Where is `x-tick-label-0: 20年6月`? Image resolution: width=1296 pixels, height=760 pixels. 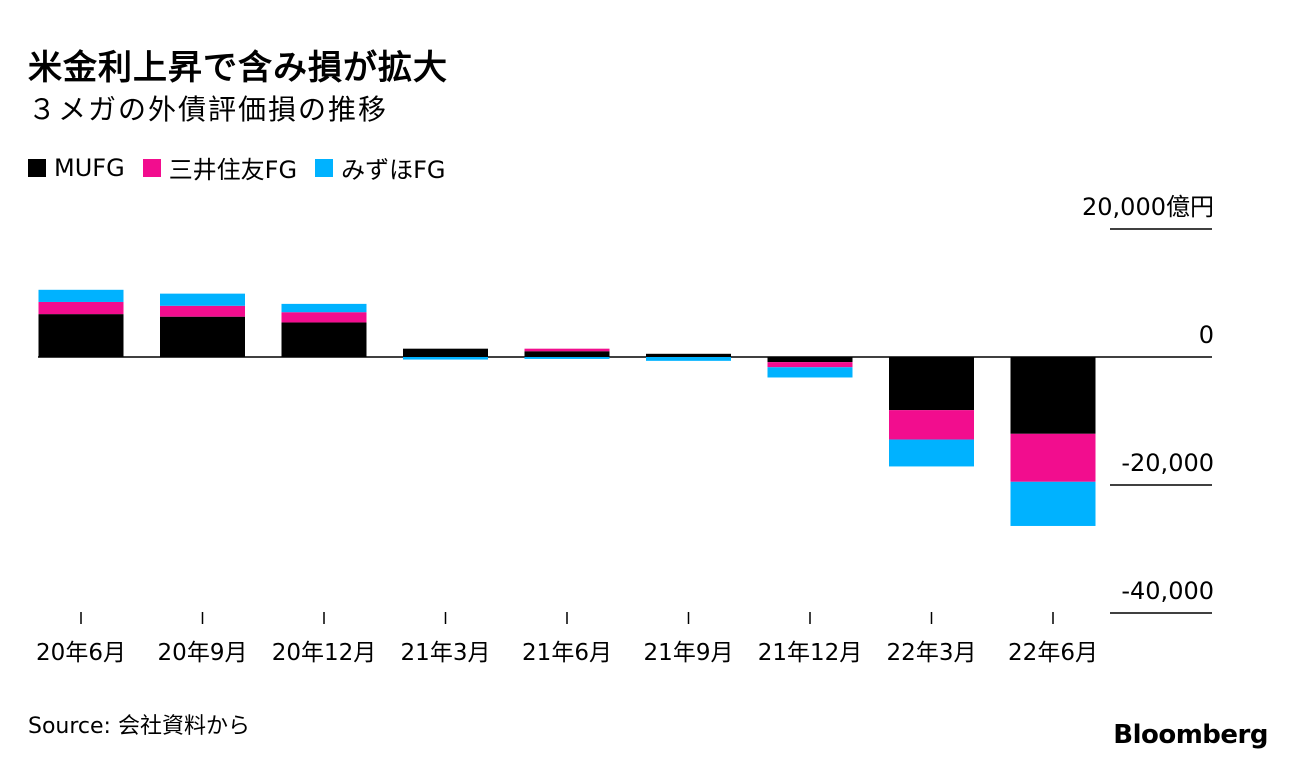
x-tick-label-0: 20年6月 is located at coordinates (81, 653).